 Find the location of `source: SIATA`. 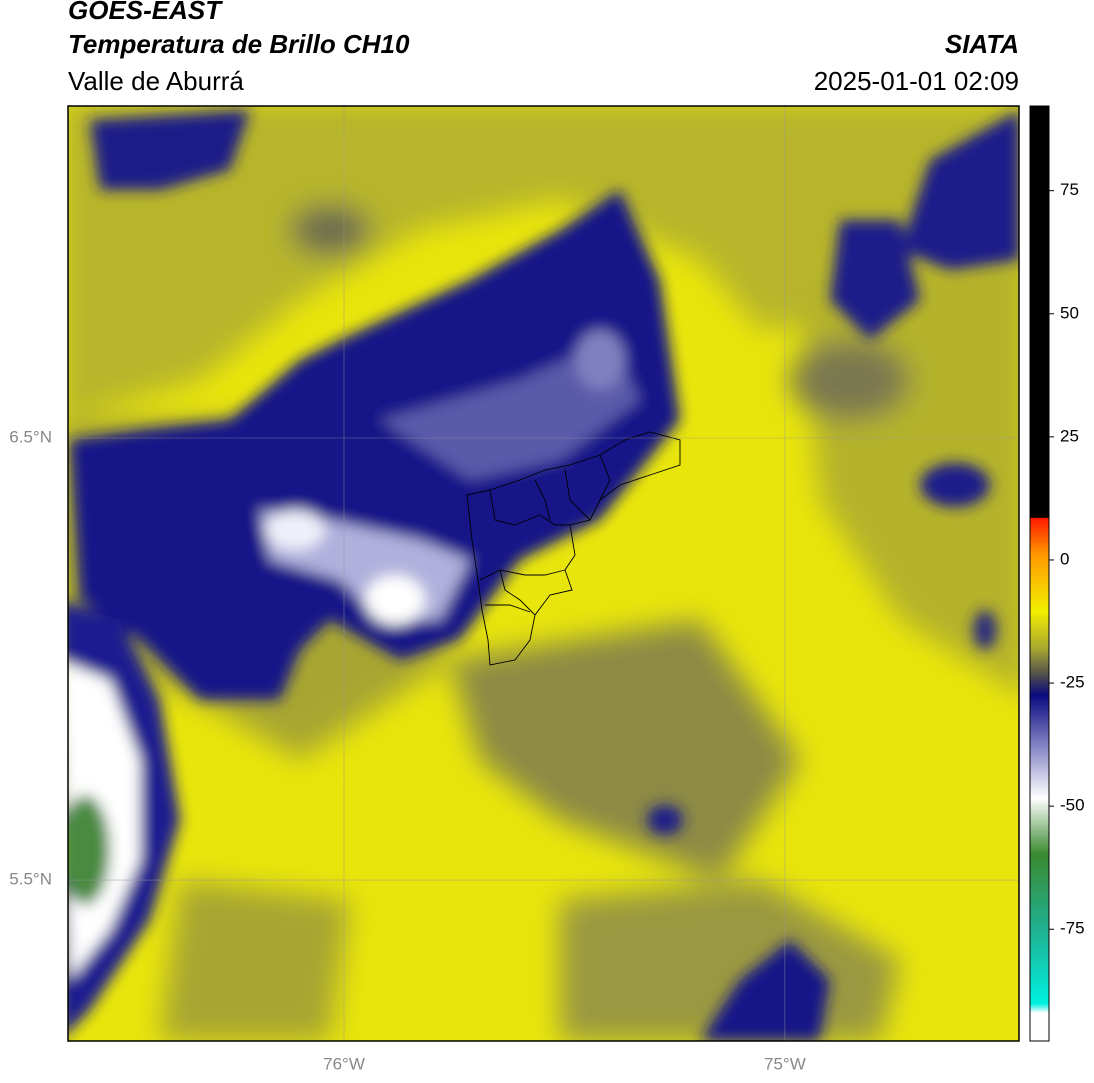

source: SIATA is located at coordinates (982, 44).